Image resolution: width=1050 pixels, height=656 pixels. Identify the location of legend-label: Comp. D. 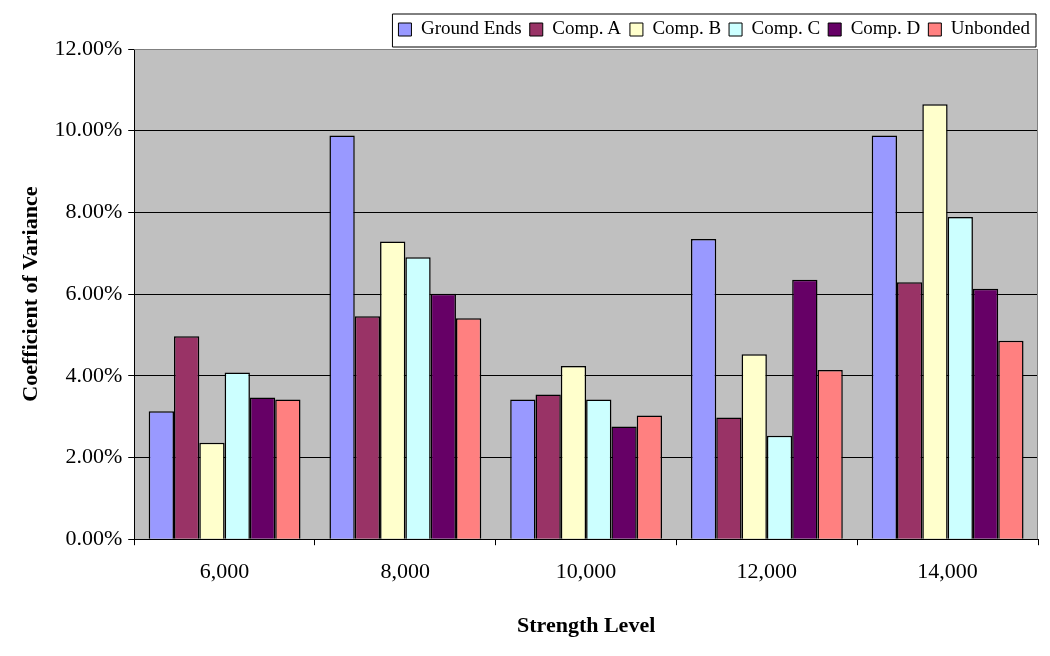
(885, 28).